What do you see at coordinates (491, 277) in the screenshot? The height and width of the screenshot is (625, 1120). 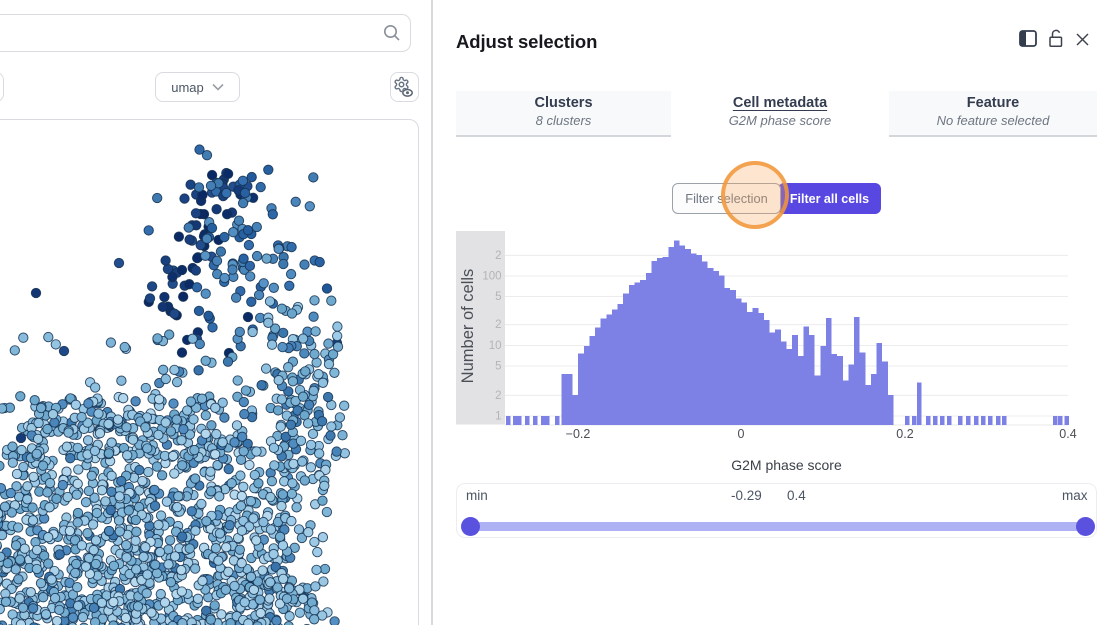 I see `svg-text: 100` at bounding box center [491, 277].